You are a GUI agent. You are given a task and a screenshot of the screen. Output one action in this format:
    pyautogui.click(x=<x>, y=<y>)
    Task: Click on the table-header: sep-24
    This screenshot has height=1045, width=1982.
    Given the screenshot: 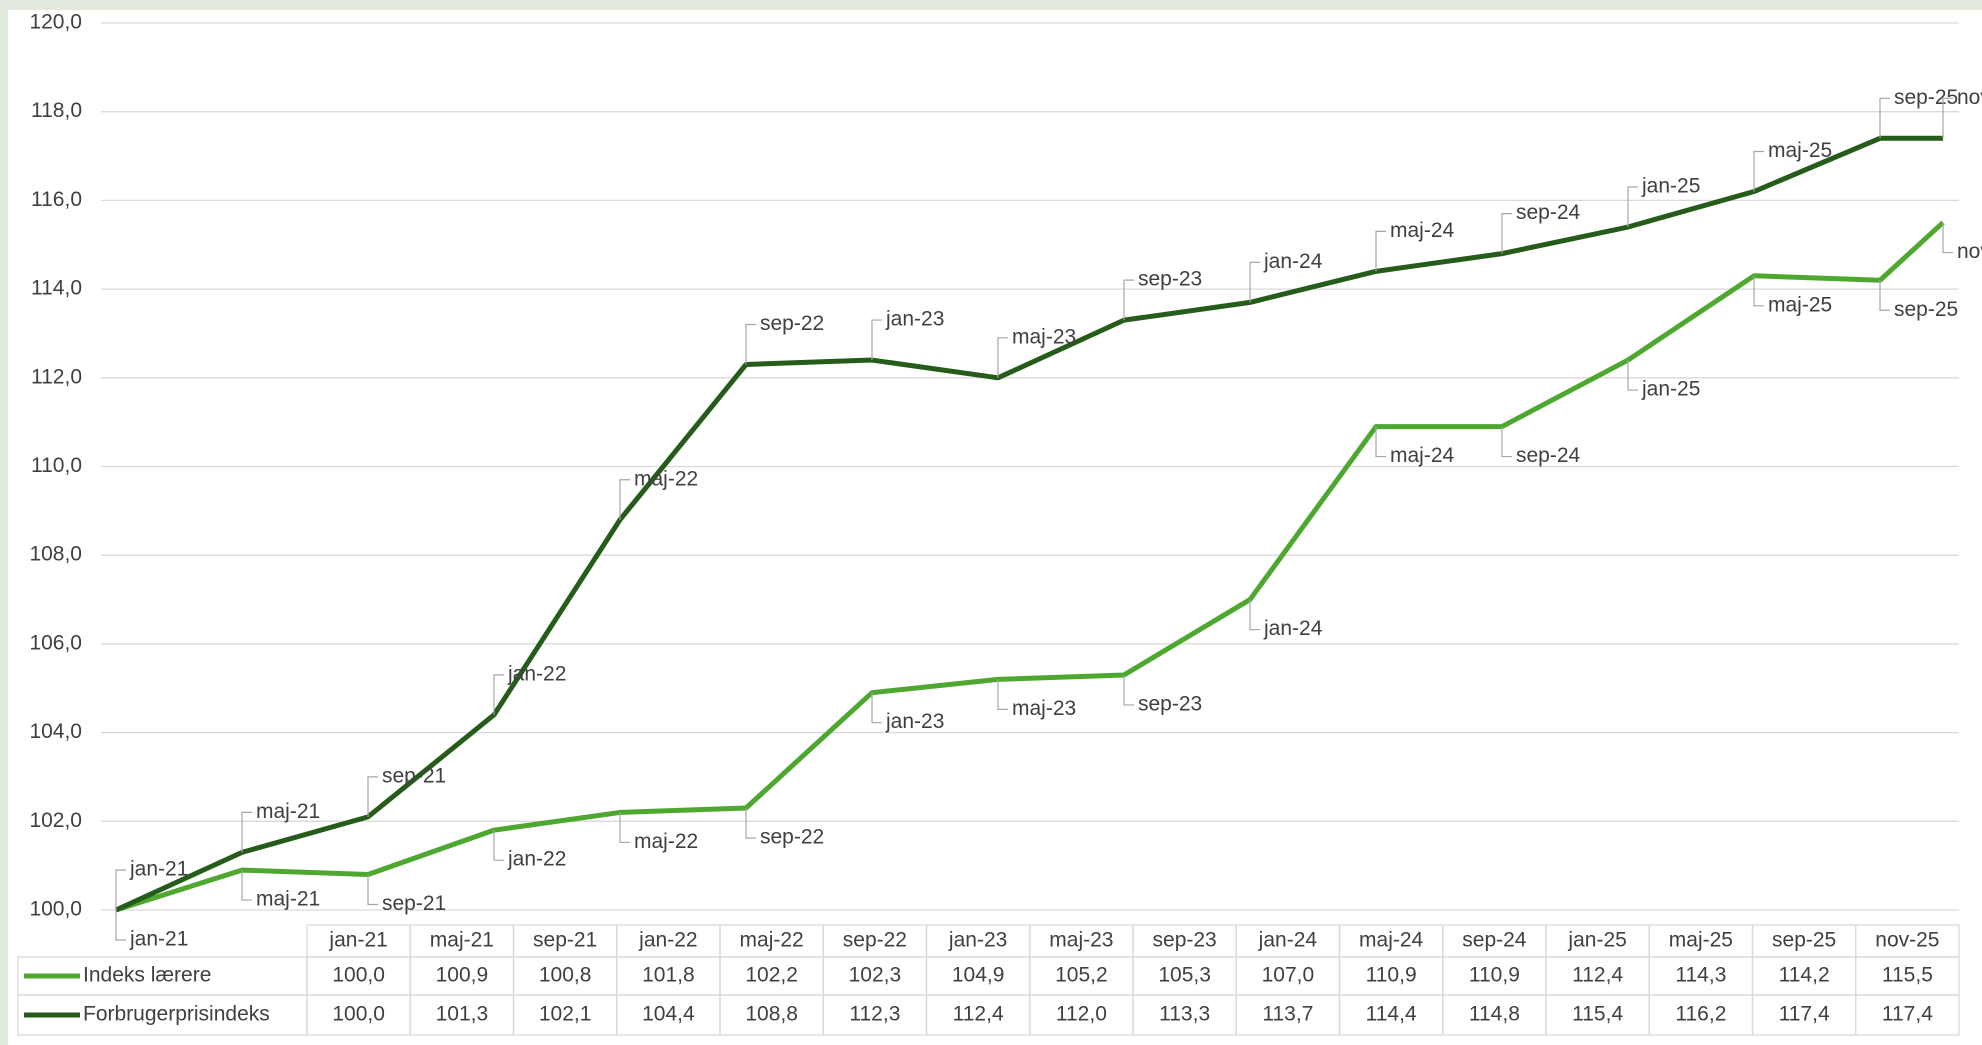 What is the action you would take?
    pyautogui.click(x=1494, y=940)
    